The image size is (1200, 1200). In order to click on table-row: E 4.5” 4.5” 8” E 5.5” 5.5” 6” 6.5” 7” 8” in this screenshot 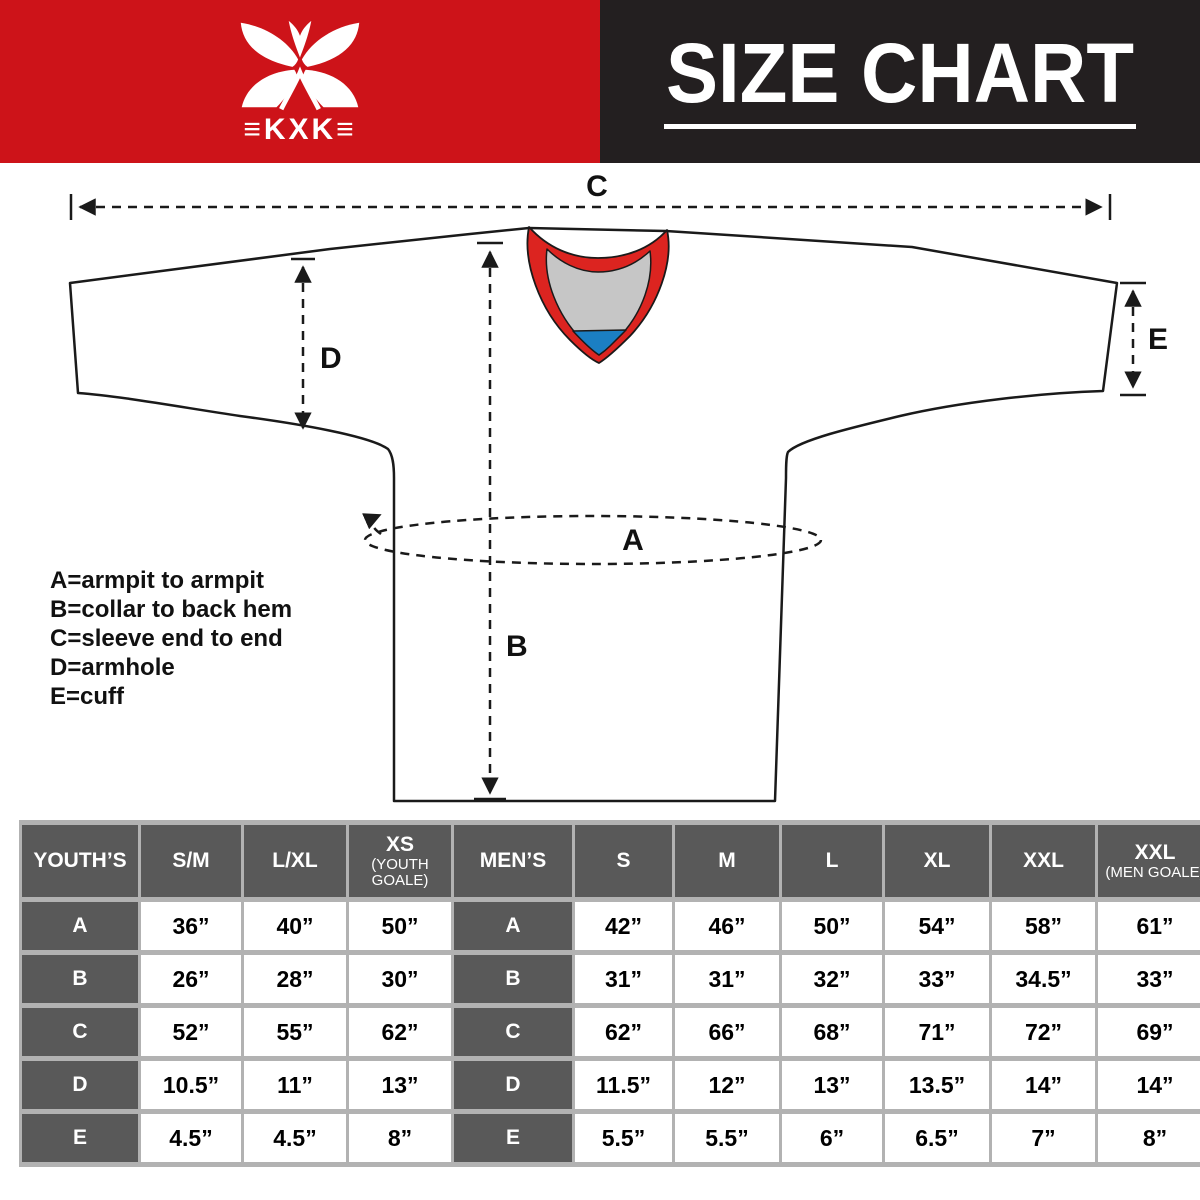, I will do `click(611, 1138)`.